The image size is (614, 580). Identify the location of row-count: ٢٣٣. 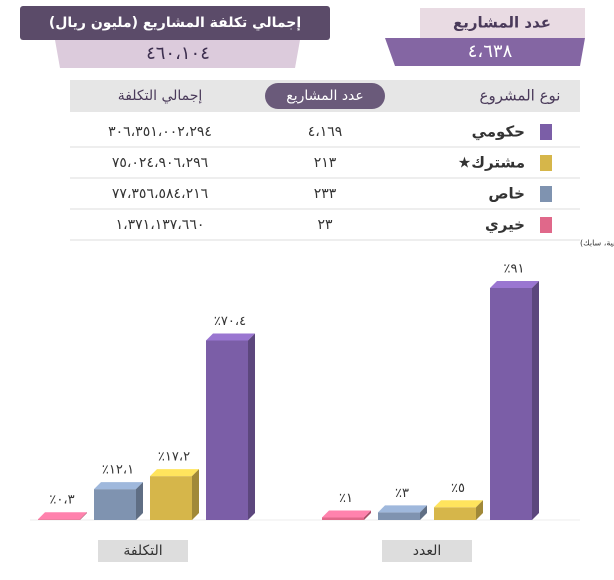
(325, 194).